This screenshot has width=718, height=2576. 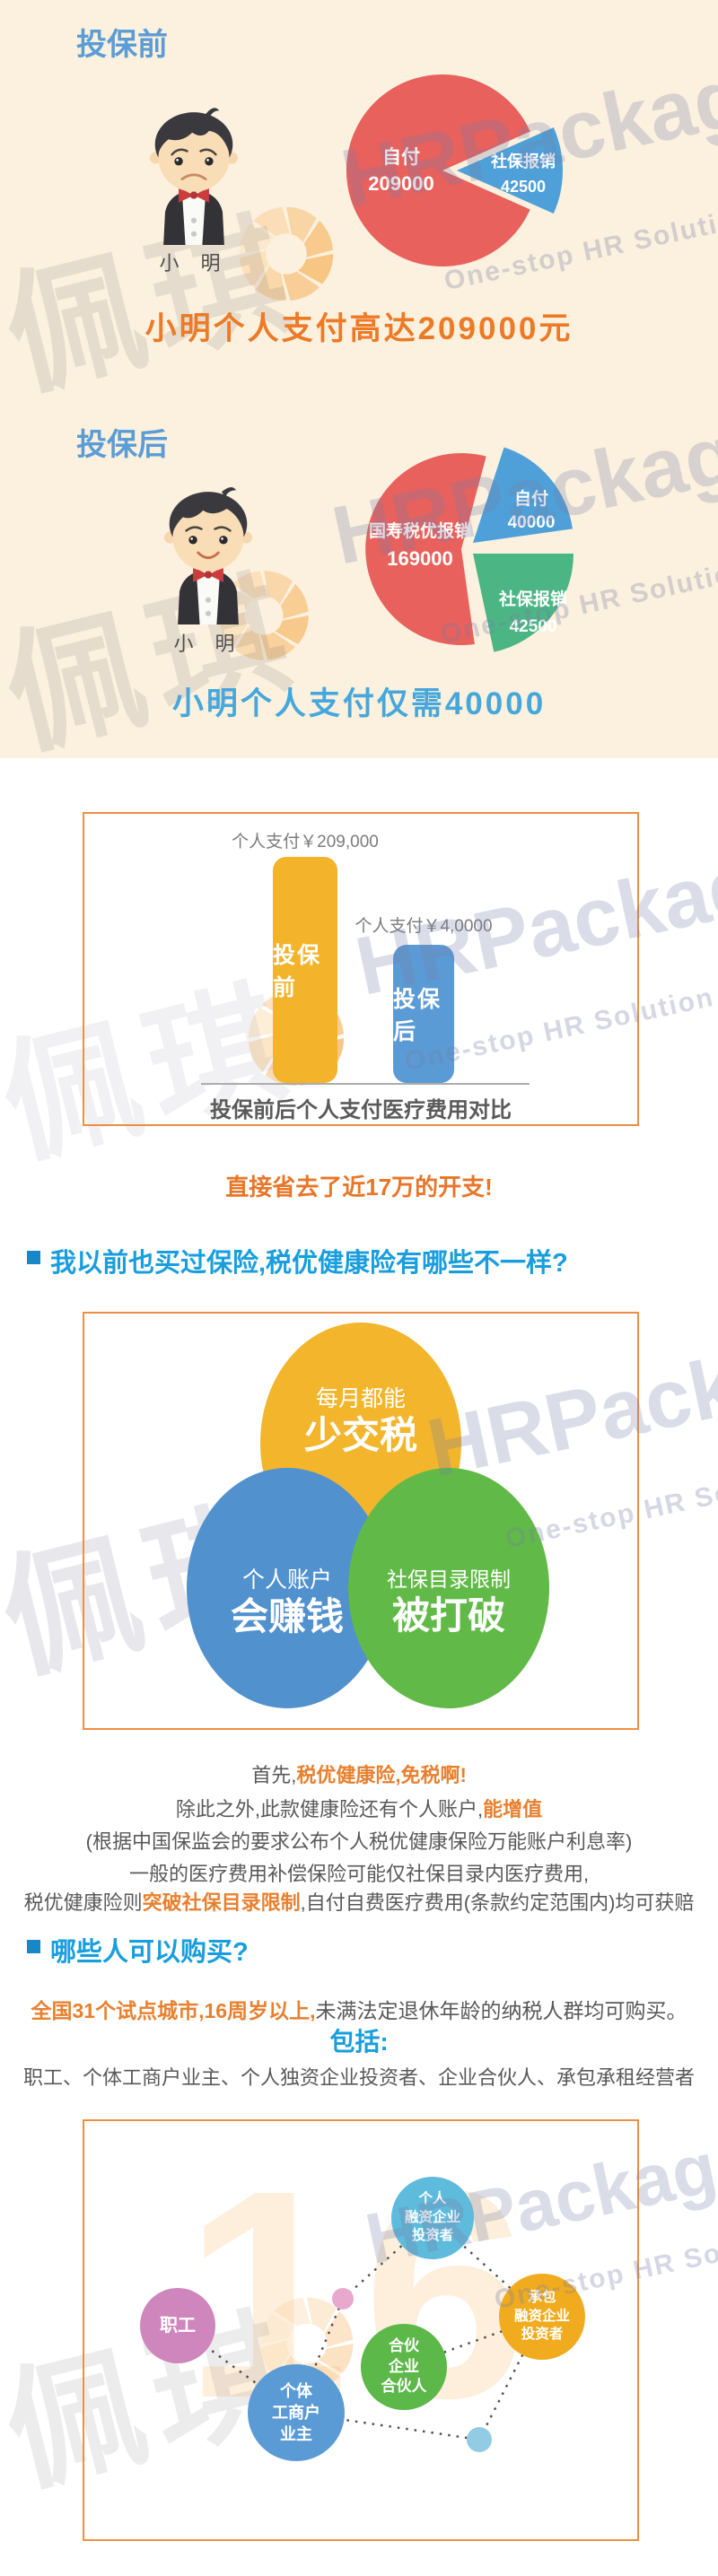 What do you see at coordinates (417, 1016) in the screenshot?
I see `bar-name-label: 投保后` at bounding box center [417, 1016].